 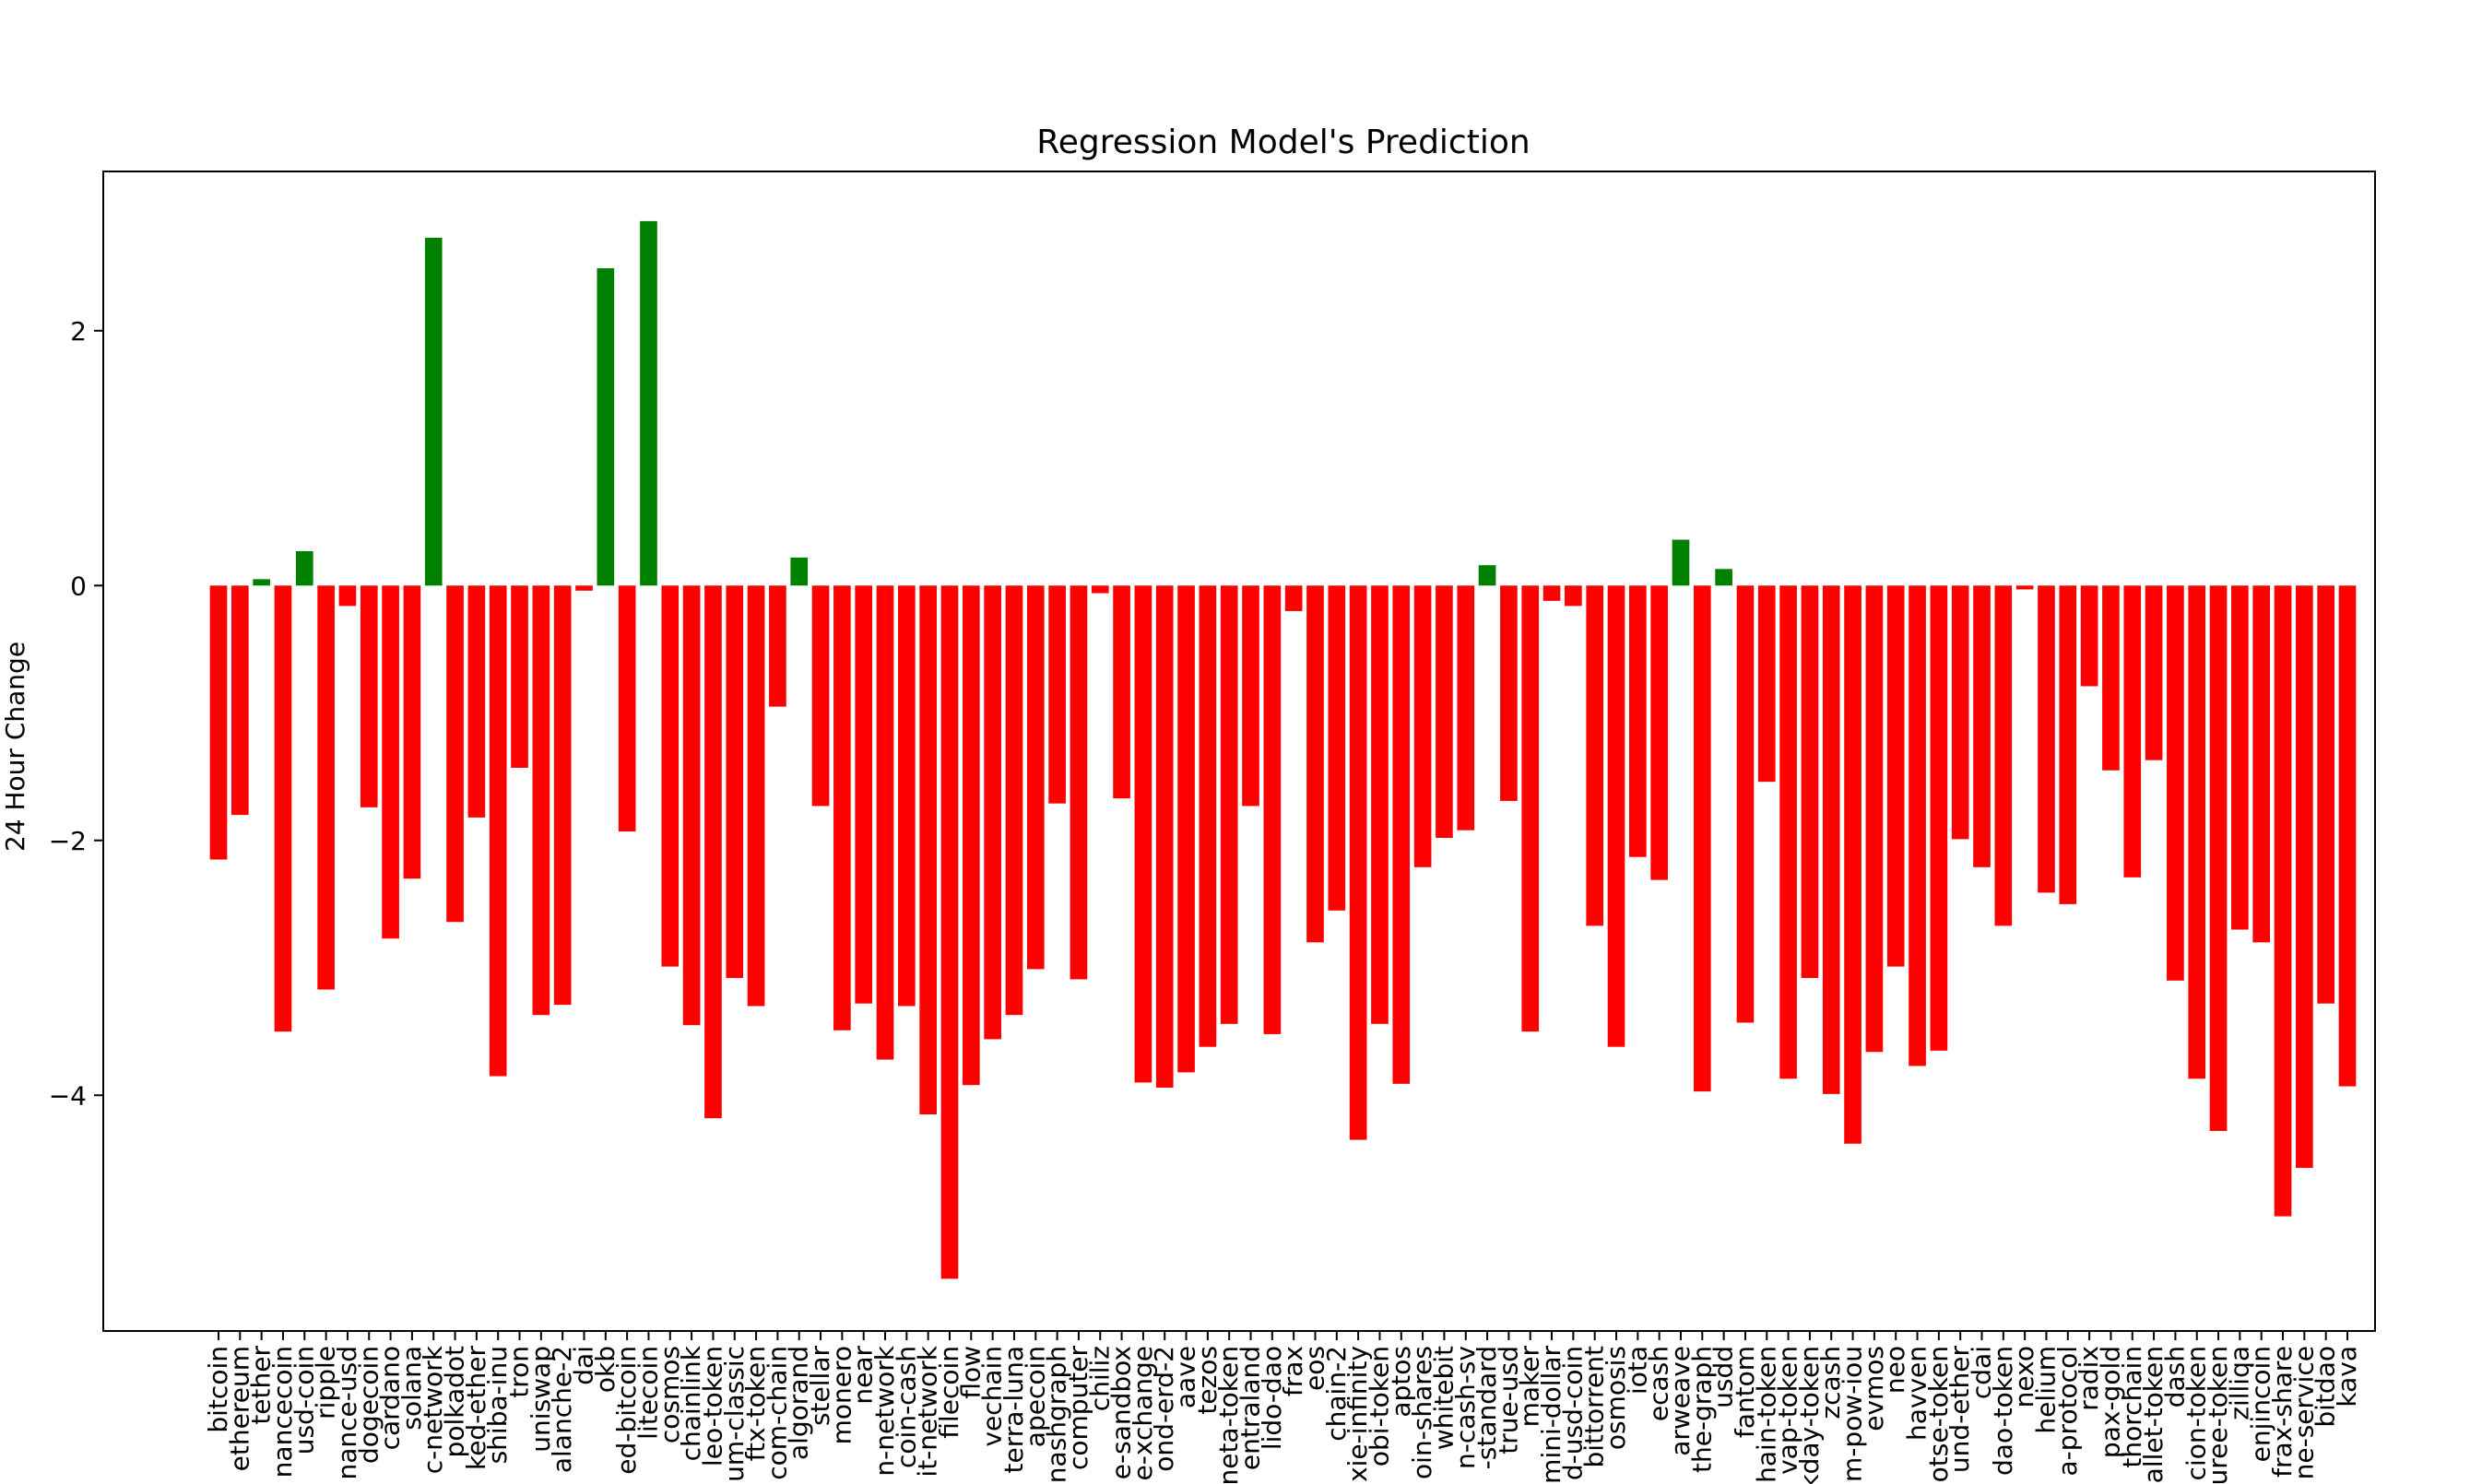 What do you see at coordinates (326, 1383) in the screenshot?
I see `x-tick-label: ripple` at bounding box center [326, 1383].